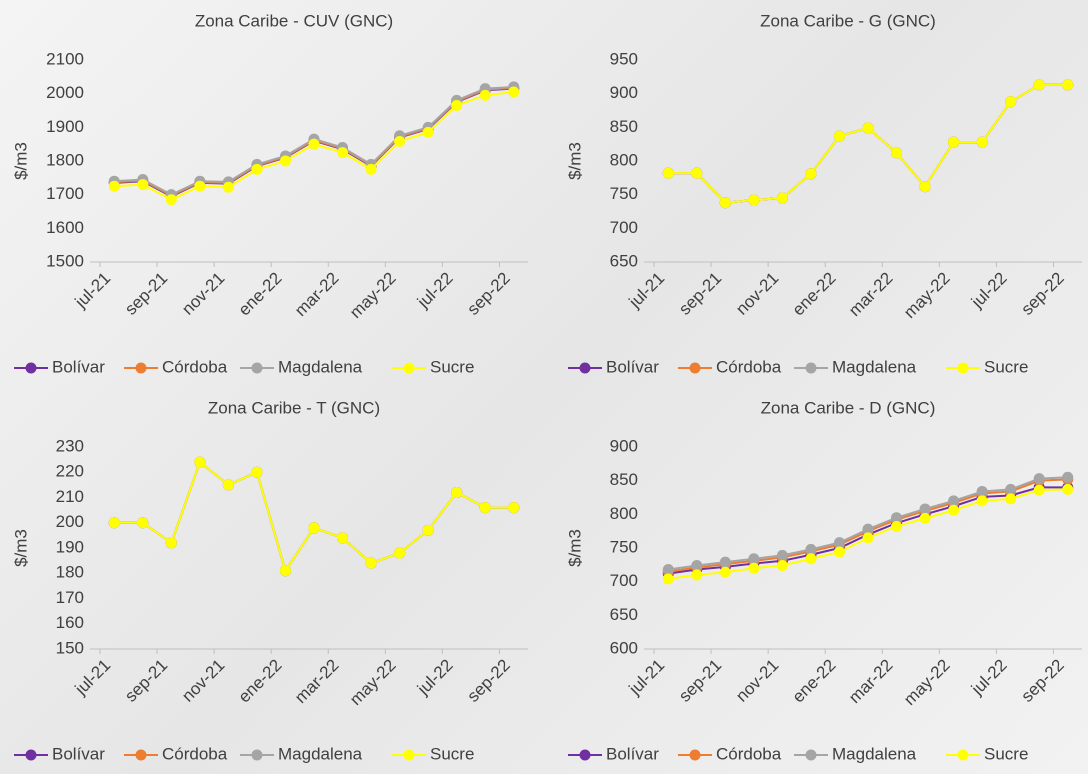 The width and height of the screenshot is (1088, 774). What do you see at coordinates (70, 647) in the screenshot?
I see `y-tick-label: 150` at bounding box center [70, 647].